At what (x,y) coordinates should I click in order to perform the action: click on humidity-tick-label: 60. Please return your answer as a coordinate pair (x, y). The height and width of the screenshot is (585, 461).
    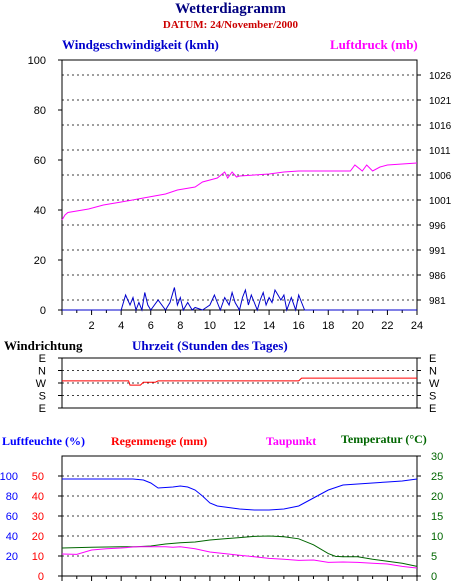
    Looking at the image, I should click on (12, 517).